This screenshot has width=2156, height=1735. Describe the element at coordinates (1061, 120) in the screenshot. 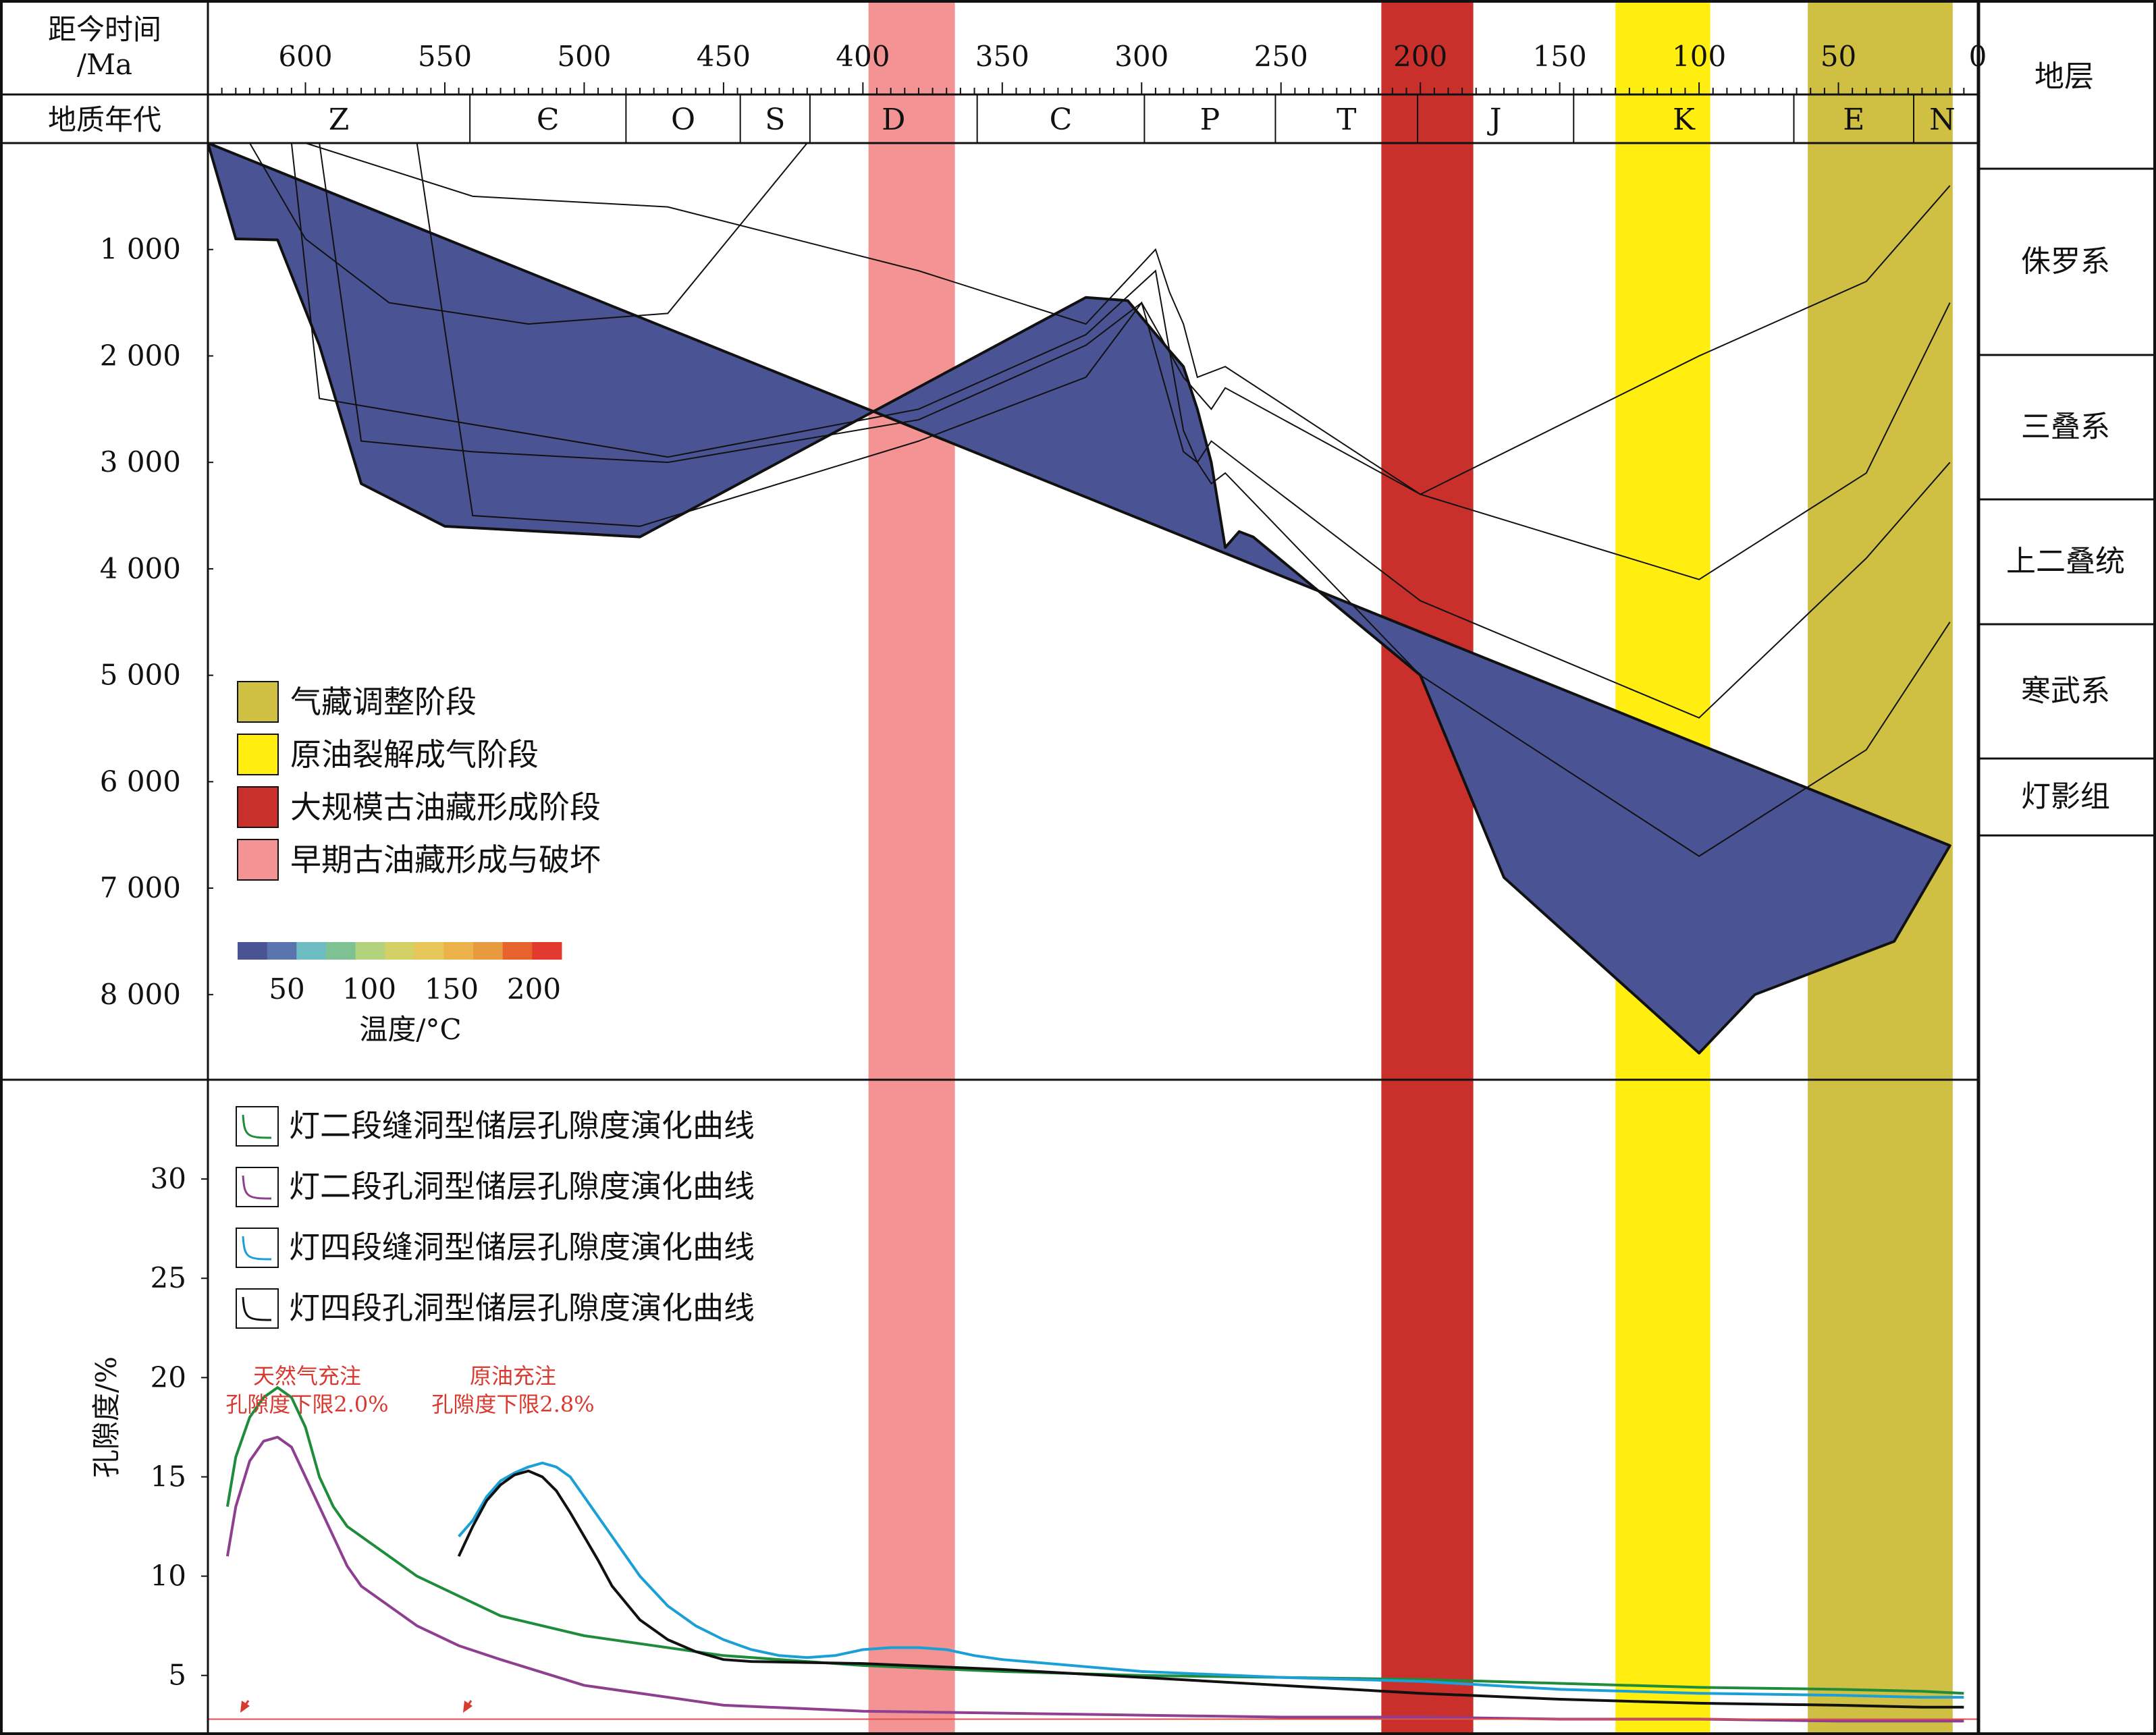

I see `period-label-C: C` at that location.